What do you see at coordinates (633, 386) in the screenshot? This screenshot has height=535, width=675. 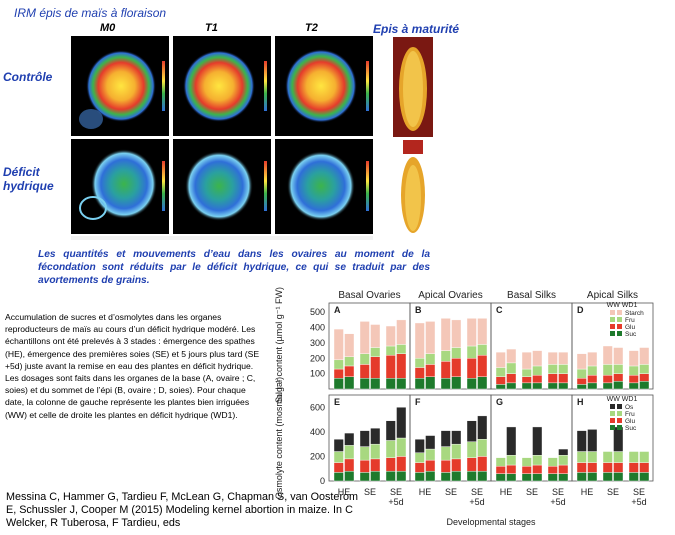 I see `bar-D-4-suc` at bounding box center [633, 386].